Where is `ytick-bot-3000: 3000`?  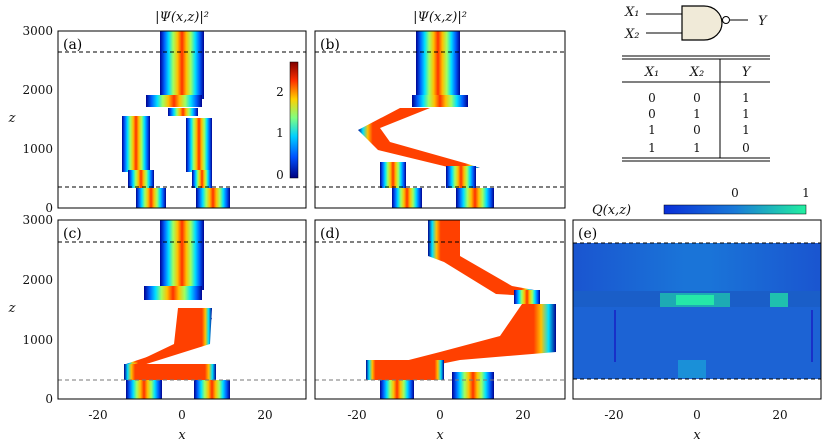 ytick-bot-3000: 3000 is located at coordinates (37, 220).